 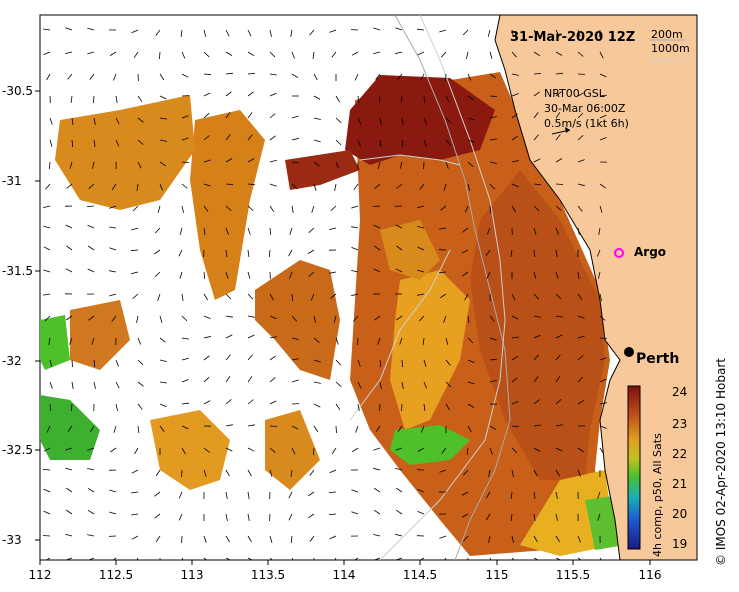 What do you see at coordinates (619, 253) in the screenshot?
I see `argo-marker` at bounding box center [619, 253].